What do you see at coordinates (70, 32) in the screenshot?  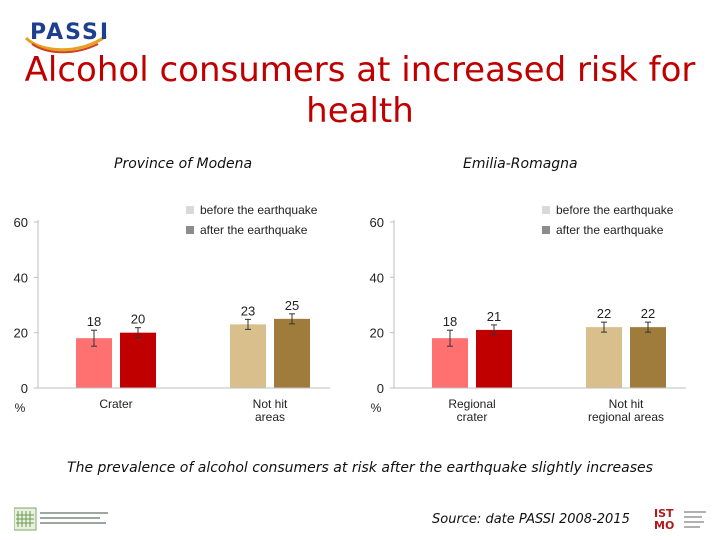 I see `logo-text: PASSI` at bounding box center [70, 32].